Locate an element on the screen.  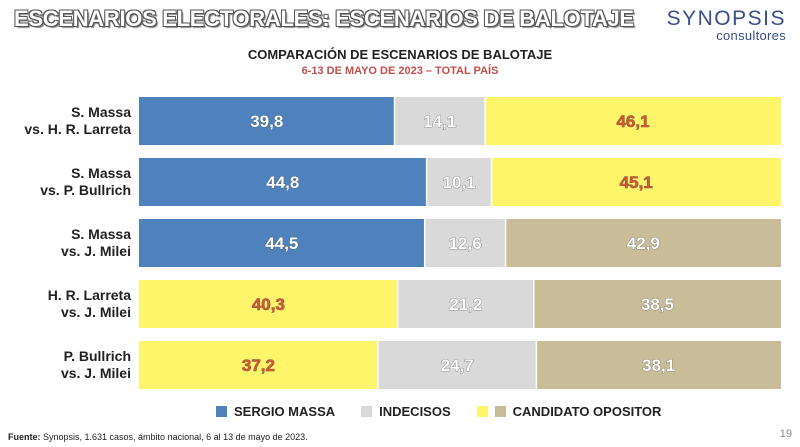
data-label: 38,1 is located at coordinates (658, 365).